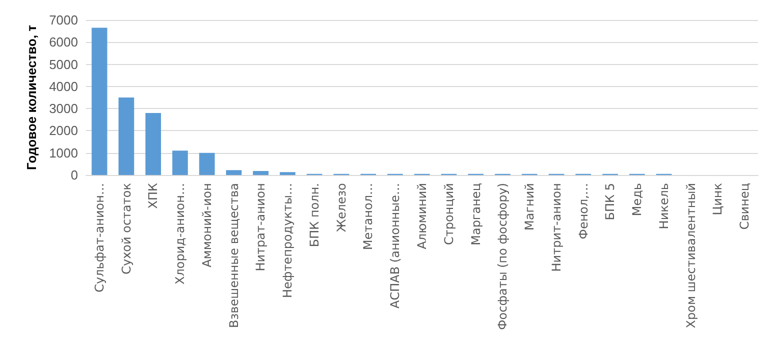 This screenshot has height=351, width=772. I want to click on y-tick-label: 4000, so click(63, 86).